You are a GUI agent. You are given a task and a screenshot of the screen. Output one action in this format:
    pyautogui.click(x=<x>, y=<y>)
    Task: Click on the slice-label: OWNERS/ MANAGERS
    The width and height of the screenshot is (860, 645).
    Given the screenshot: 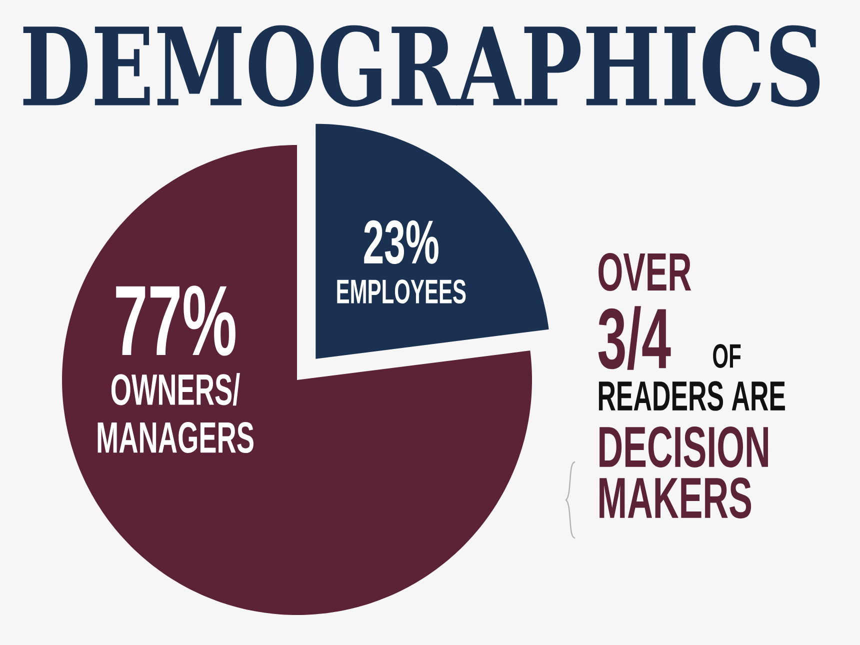 What is the action you would take?
    pyautogui.click(x=176, y=413)
    